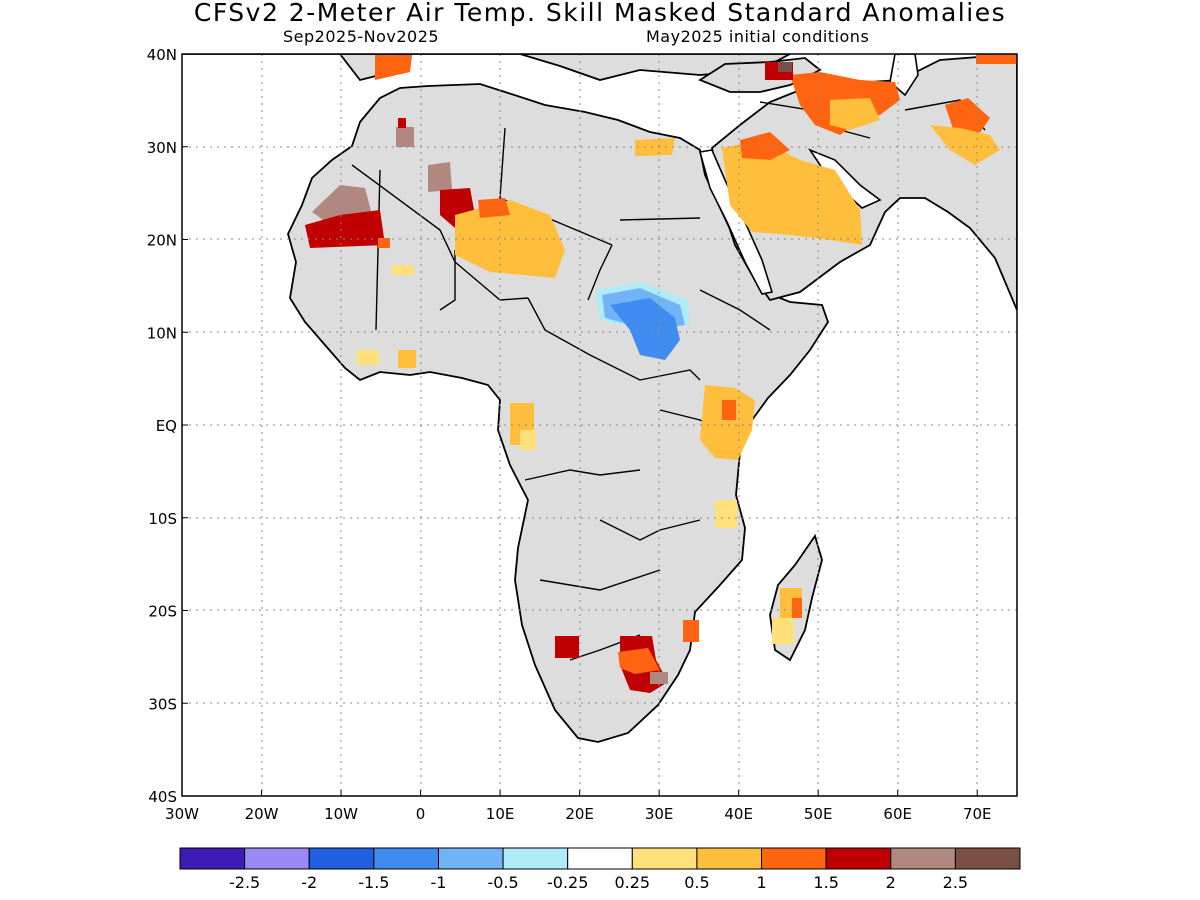 Image resolution: width=1200 pixels, height=900 pixels. What do you see at coordinates (162, 519) in the screenshot?
I see `y-tick-label: 10S` at bounding box center [162, 519].